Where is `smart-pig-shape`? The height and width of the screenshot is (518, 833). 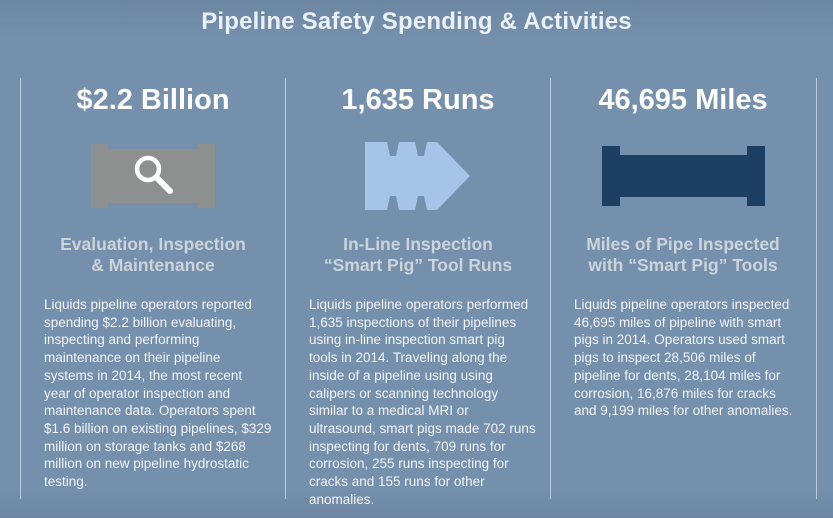 smart-pig-shape is located at coordinates (417, 176).